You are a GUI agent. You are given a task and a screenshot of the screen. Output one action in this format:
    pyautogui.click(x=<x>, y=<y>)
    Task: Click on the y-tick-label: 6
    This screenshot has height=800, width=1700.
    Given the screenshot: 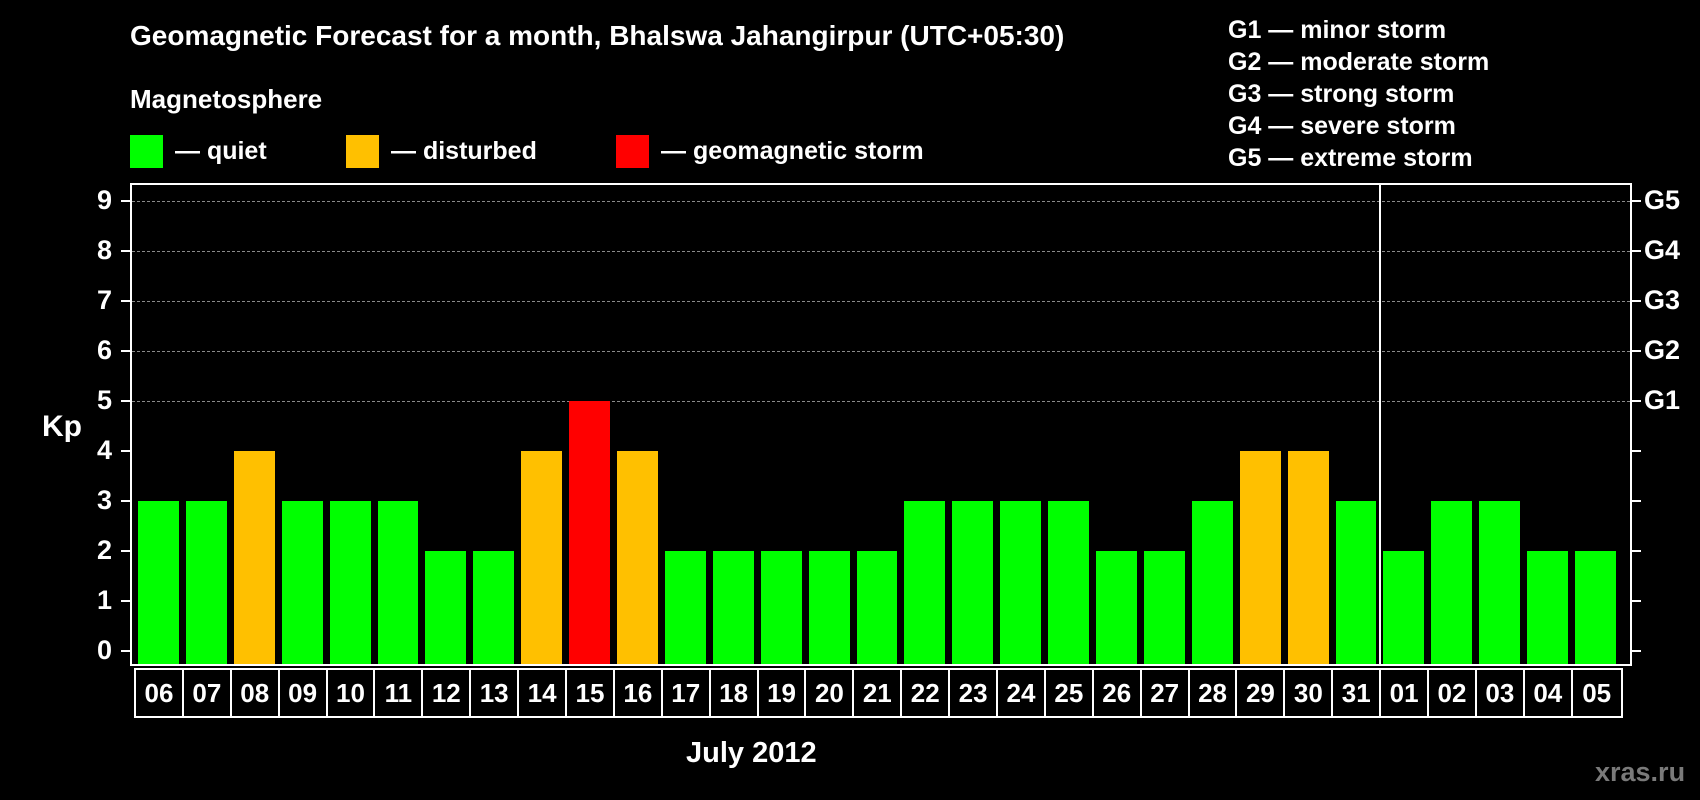 What is the action you would take?
    pyautogui.click(x=104, y=350)
    